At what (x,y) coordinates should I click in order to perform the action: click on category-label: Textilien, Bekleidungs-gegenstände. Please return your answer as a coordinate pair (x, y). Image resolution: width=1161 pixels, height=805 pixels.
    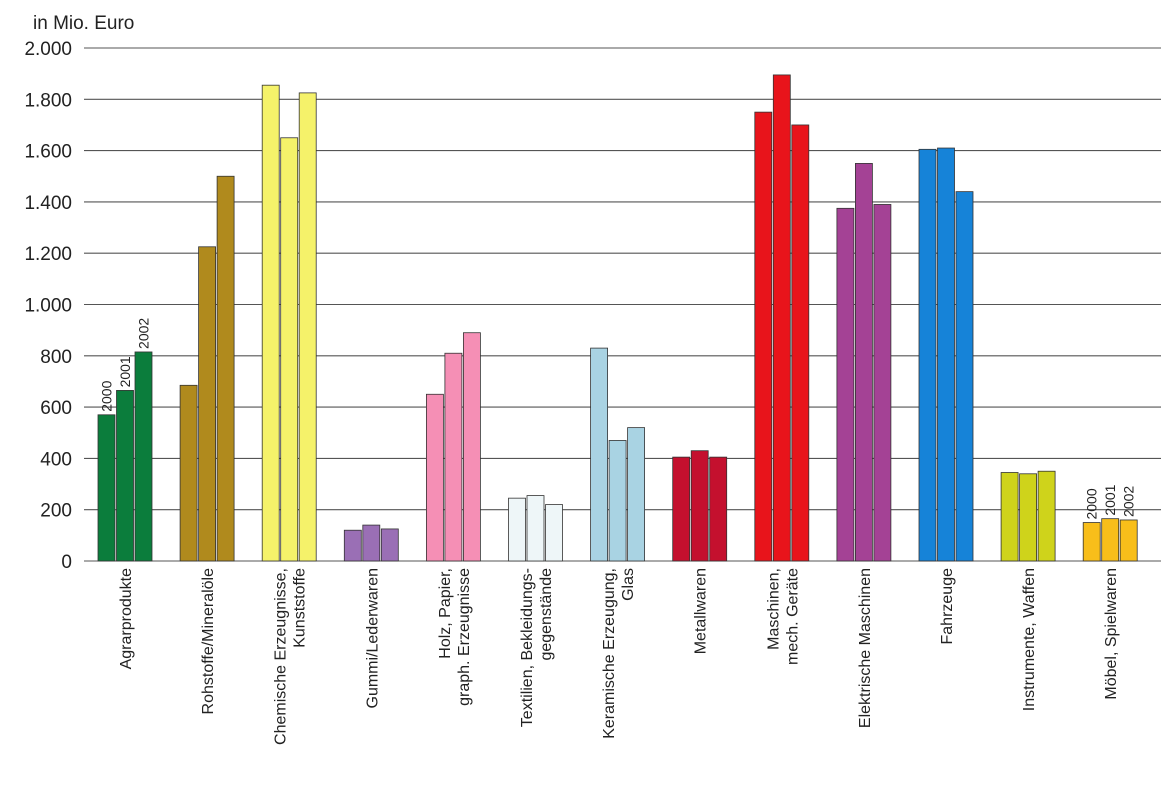
    Looking at the image, I should click on (537, 647).